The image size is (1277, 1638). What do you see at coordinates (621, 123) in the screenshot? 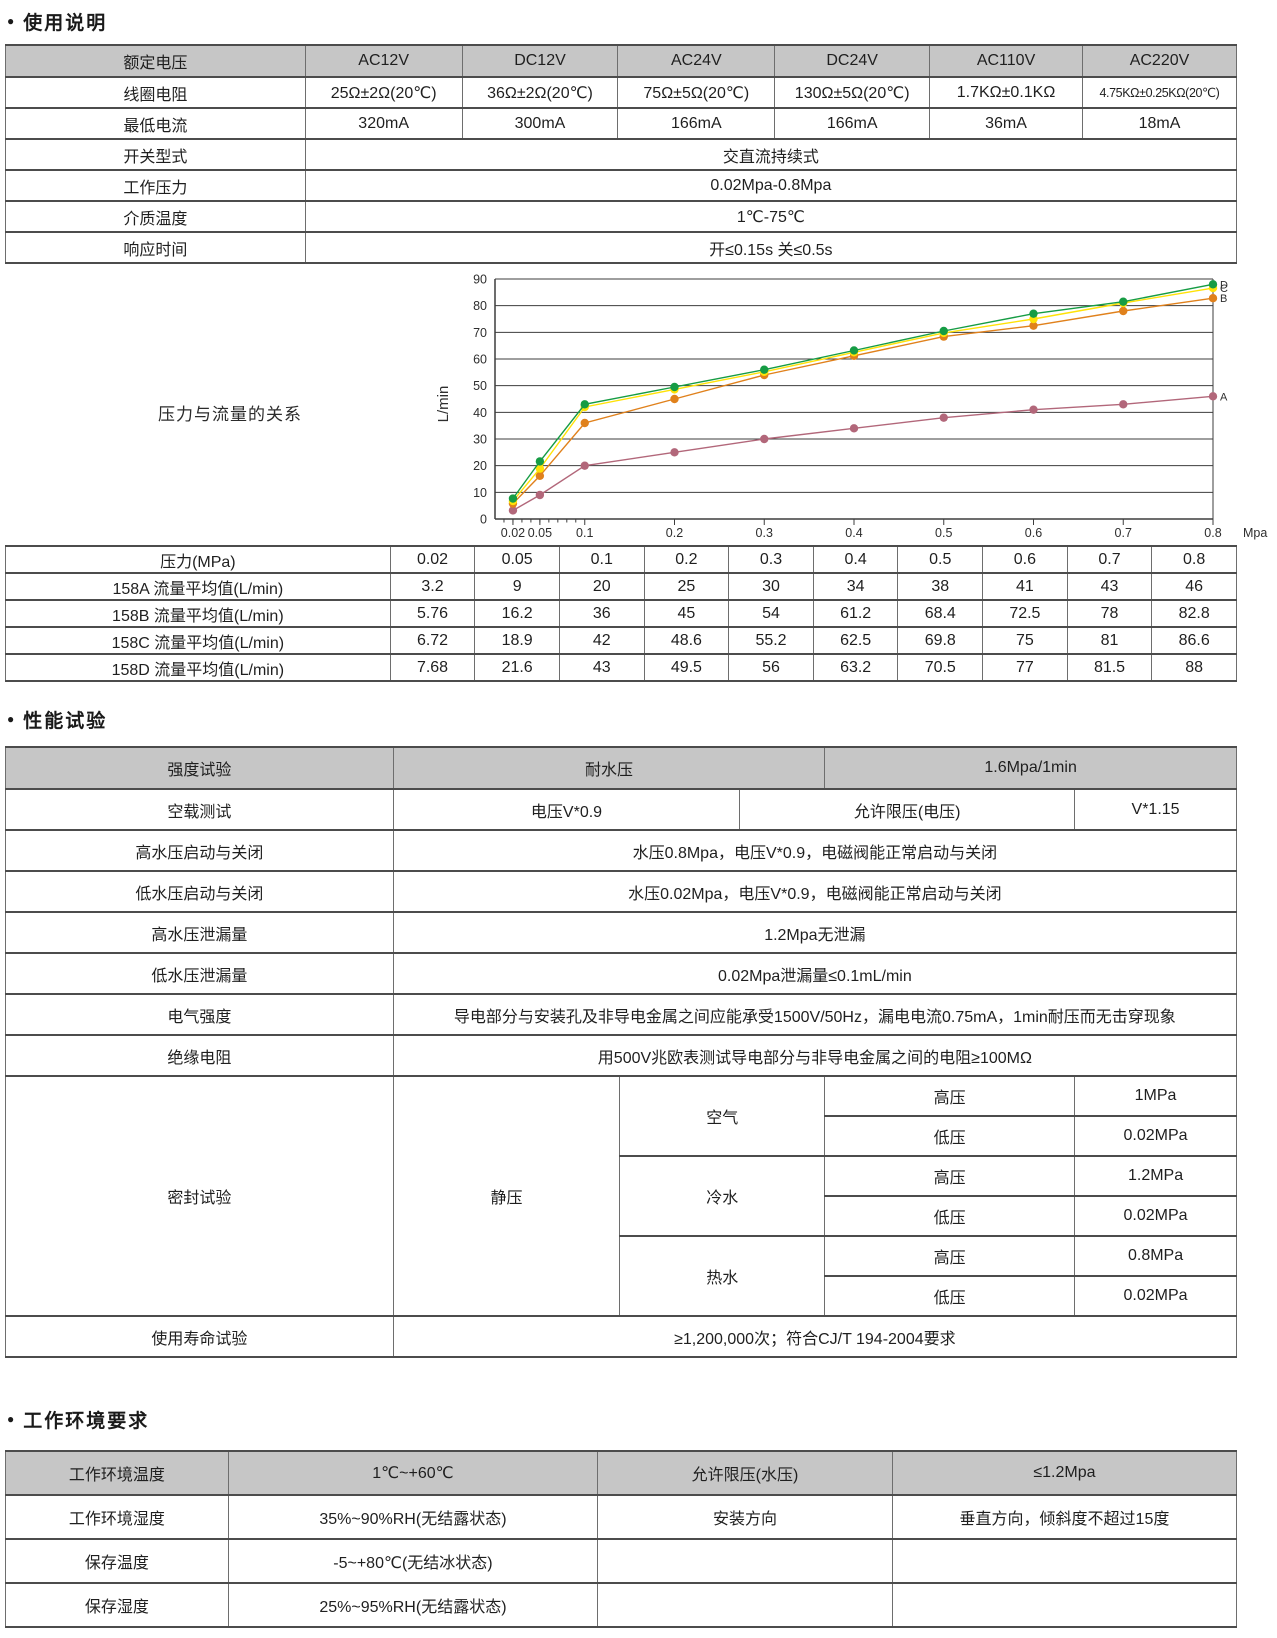
I see `table-row: 最低电流 320mA 300mA 166mA 166mA 36mA 18mA` at bounding box center [621, 123].